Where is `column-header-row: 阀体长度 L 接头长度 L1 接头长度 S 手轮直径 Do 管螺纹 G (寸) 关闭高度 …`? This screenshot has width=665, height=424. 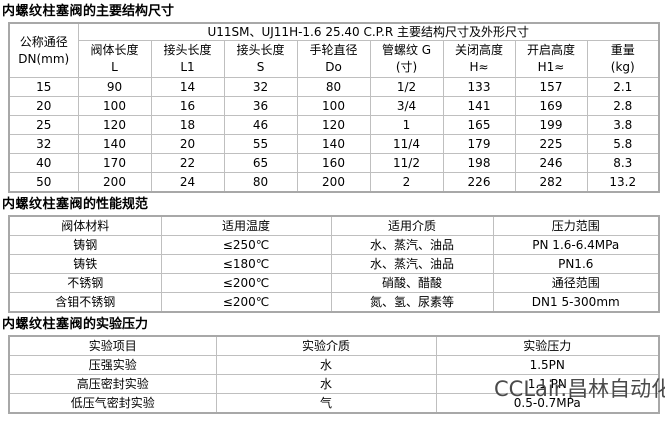 column-header-row: 阀体长度 L 接头长度 L1 接头长度 S 手轮直径 Do 管螺纹 G (寸) 关闭高度 … is located at coordinates (334, 59).